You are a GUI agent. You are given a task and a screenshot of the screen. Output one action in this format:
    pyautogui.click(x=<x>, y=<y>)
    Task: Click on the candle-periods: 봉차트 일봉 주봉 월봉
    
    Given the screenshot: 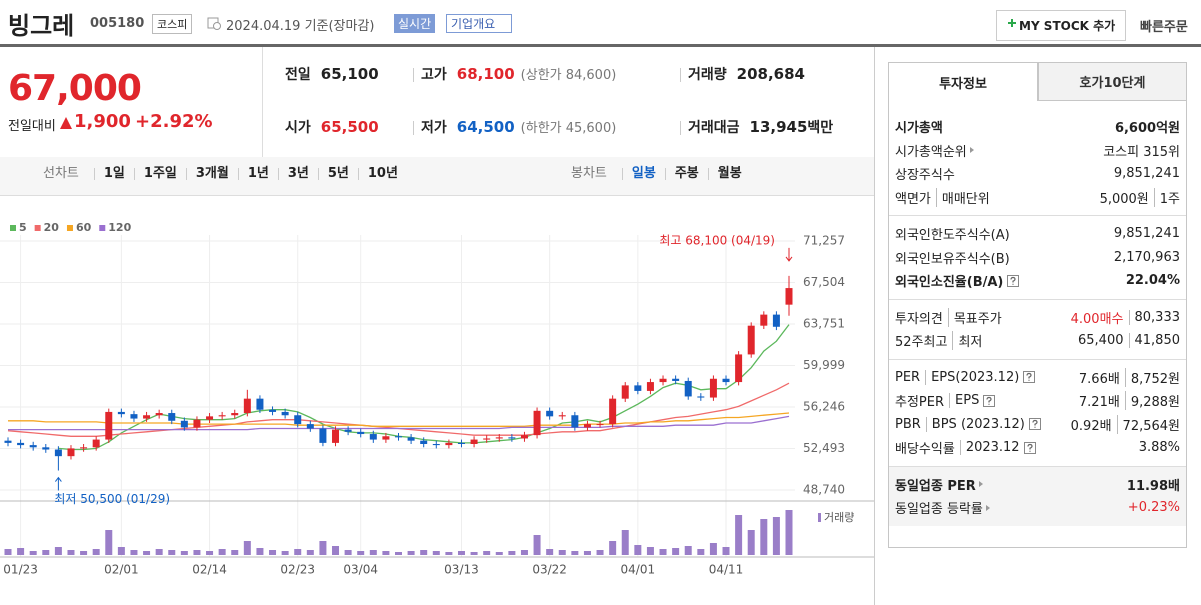 What is the action you would take?
    pyautogui.click(x=656, y=173)
    